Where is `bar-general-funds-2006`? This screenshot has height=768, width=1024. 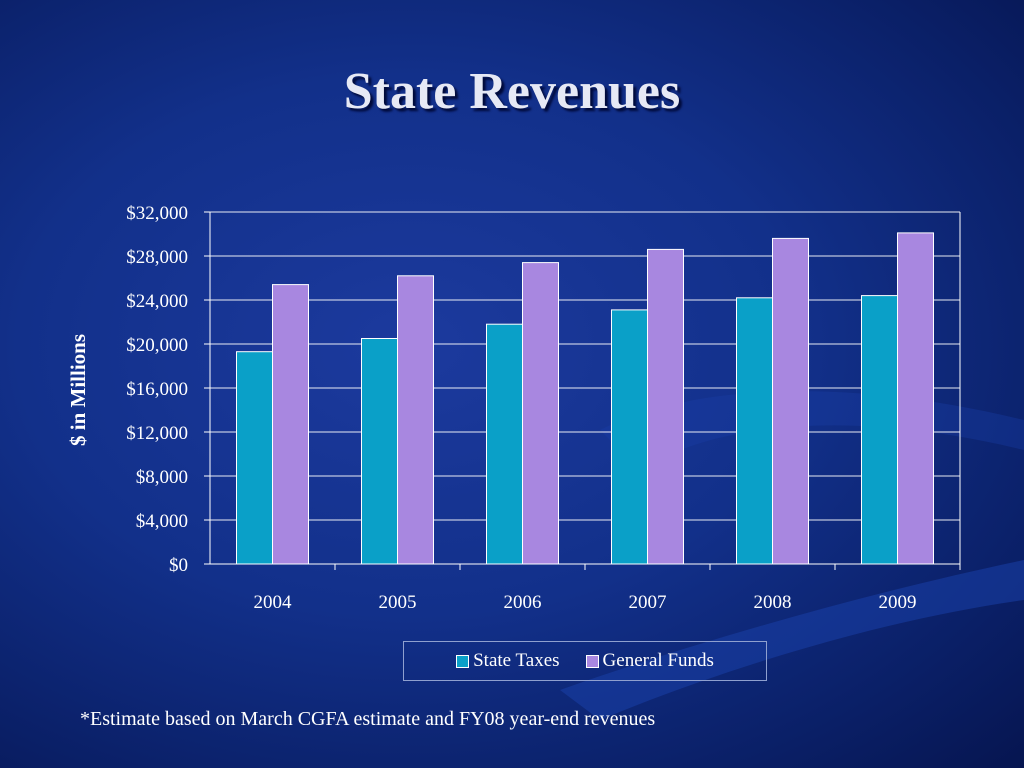 bar-general-funds-2006 is located at coordinates (540, 413).